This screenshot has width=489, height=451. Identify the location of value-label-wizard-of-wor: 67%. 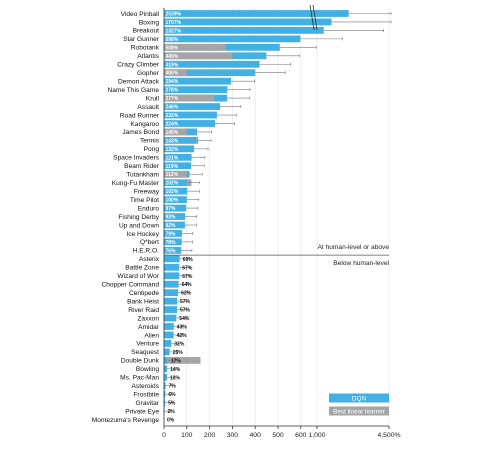
(187, 277).